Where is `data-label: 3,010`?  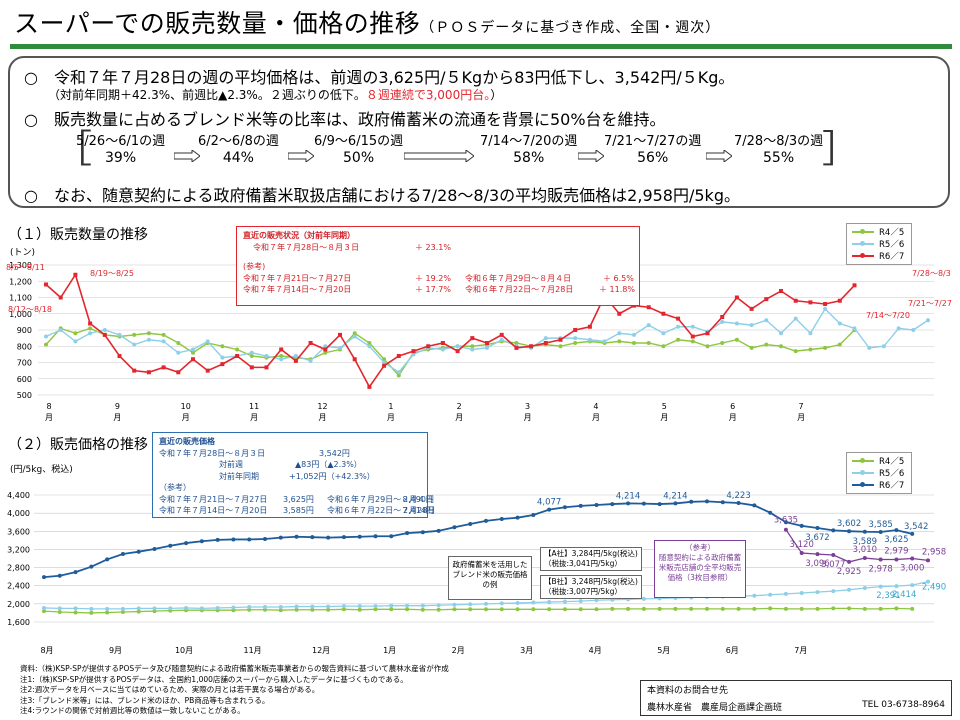 data-label: 3,010 is located at coordinates (865, 550).